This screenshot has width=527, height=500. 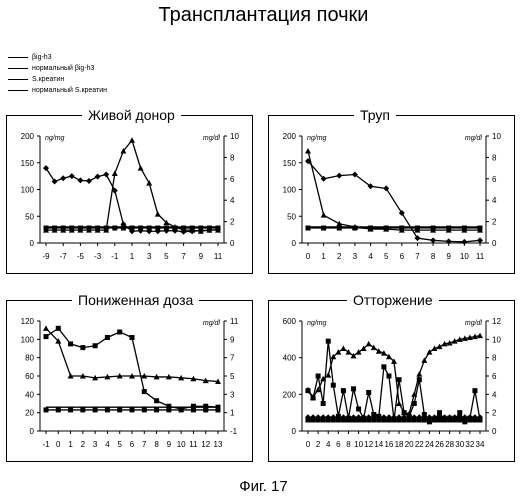 What do you see at coordinates (232, 222) in the screenshot?
I see `y2-tick-label: 2` at bounding box center [232, 222].